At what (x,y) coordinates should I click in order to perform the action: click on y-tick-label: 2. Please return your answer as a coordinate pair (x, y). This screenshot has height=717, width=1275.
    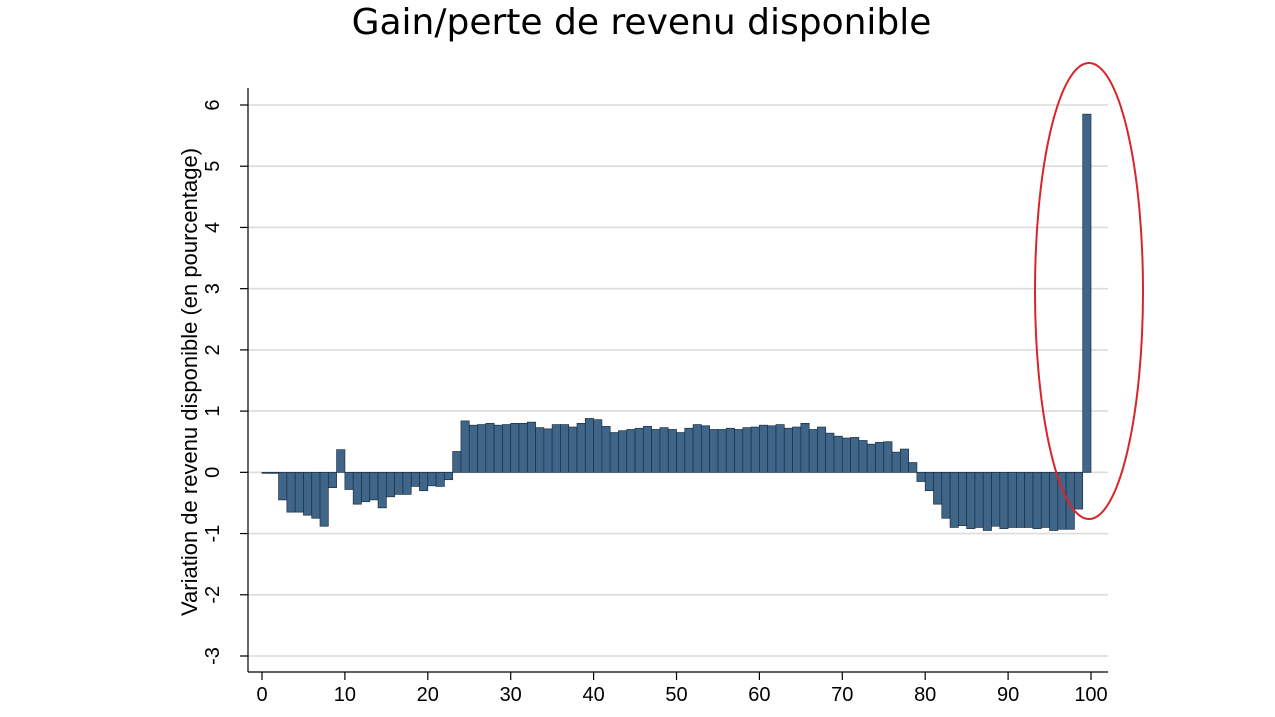
    Looking at the image, I should click on (213, 349).